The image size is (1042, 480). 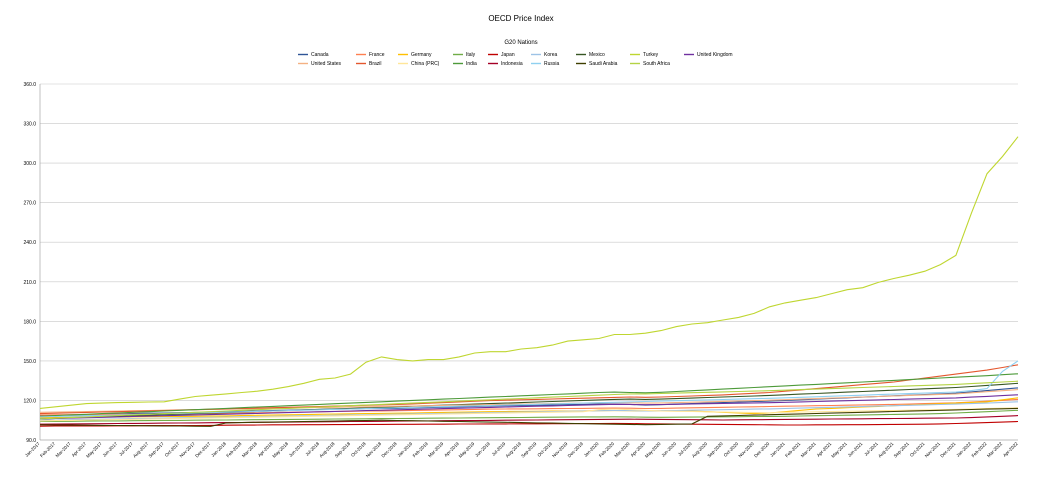 I want to click on series-line-korea, so click(x=529, y=411).